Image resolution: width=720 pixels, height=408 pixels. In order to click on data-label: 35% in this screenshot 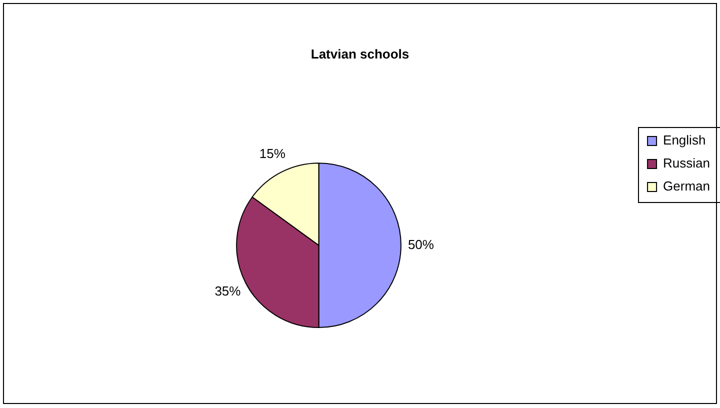, I will do `click(228, 290)`.